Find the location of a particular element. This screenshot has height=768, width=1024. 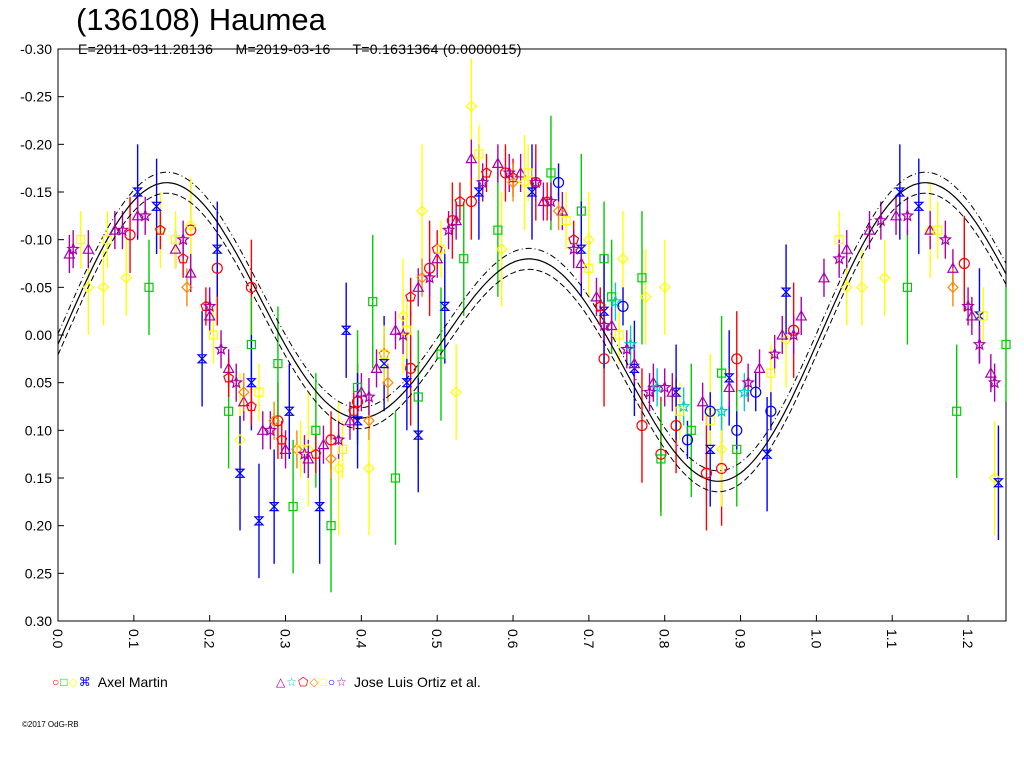

x-tick-label: 1.2 is located at coordinates (968, 639).